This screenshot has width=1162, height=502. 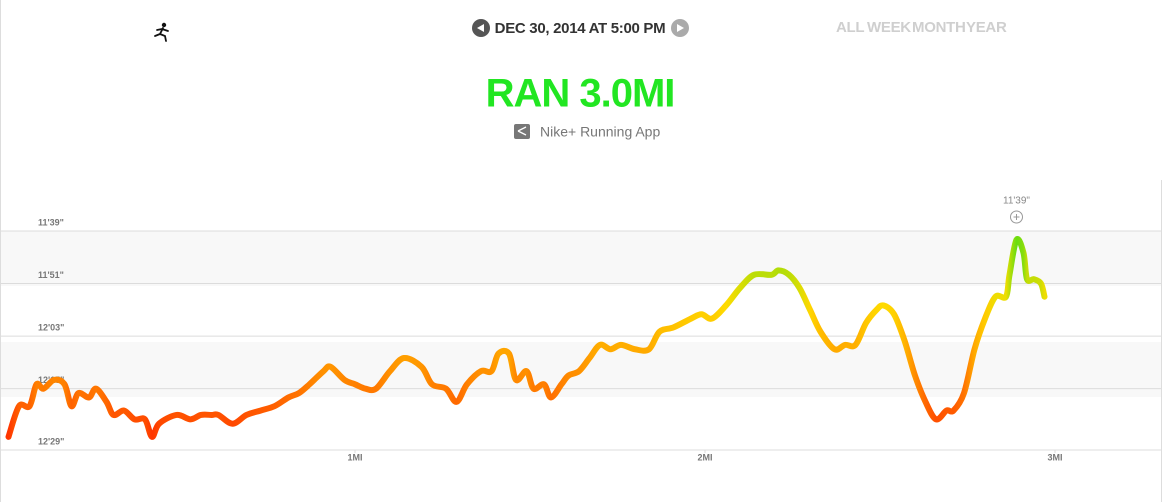 What do you see at coordinates (161, 32) in the screenshot?
I see `runner-icon` at bounding box center [161, 32].